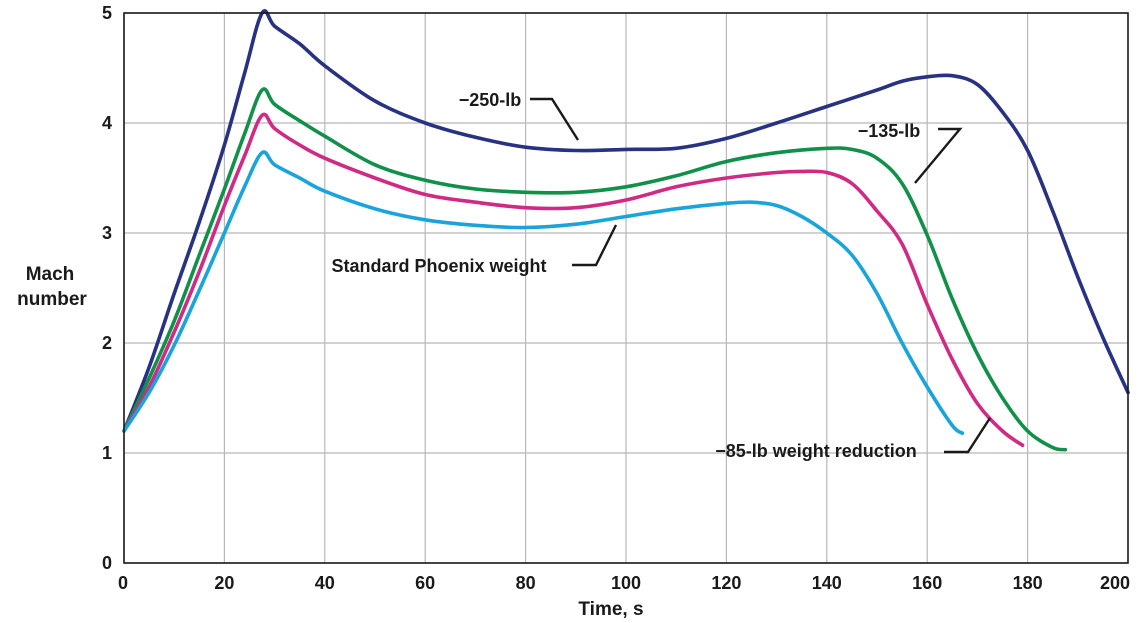 This screenshot has width=1148, height=623. I want to click on x-tick-label: 20, so click(224, 583).